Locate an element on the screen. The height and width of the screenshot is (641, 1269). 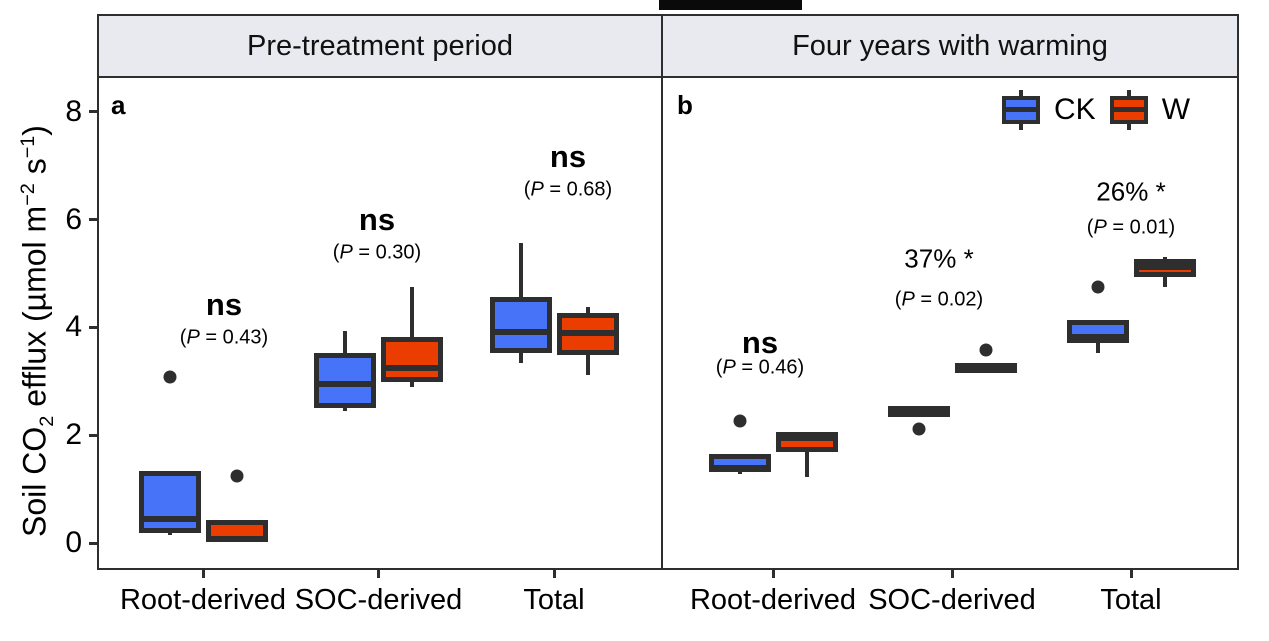
annotation-pvalue: (P = 0.46) is located at coordinates (760, 368).